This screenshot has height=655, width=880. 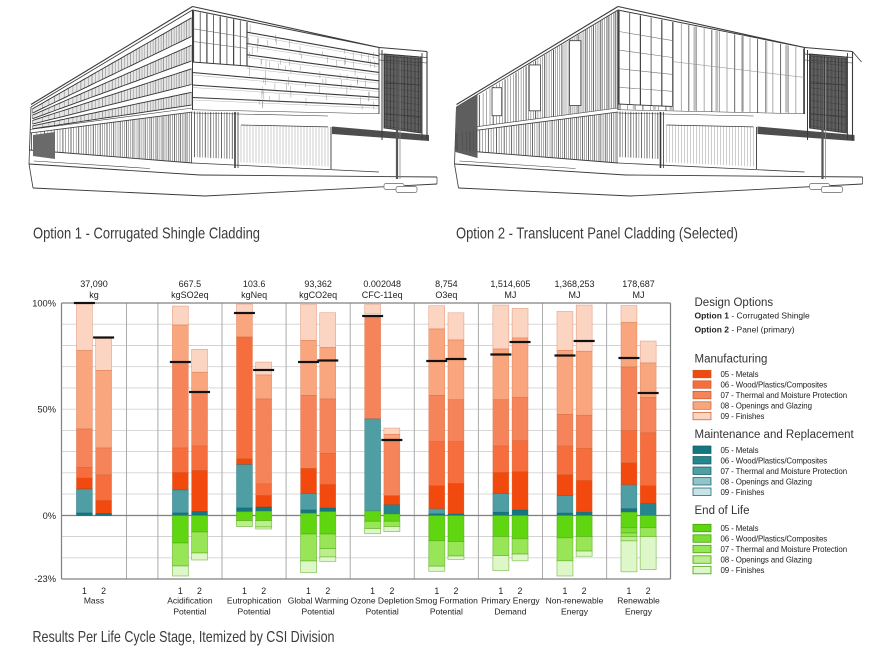 I want to click on svg-text: kgSO2eq, so click(x=190, y=295).